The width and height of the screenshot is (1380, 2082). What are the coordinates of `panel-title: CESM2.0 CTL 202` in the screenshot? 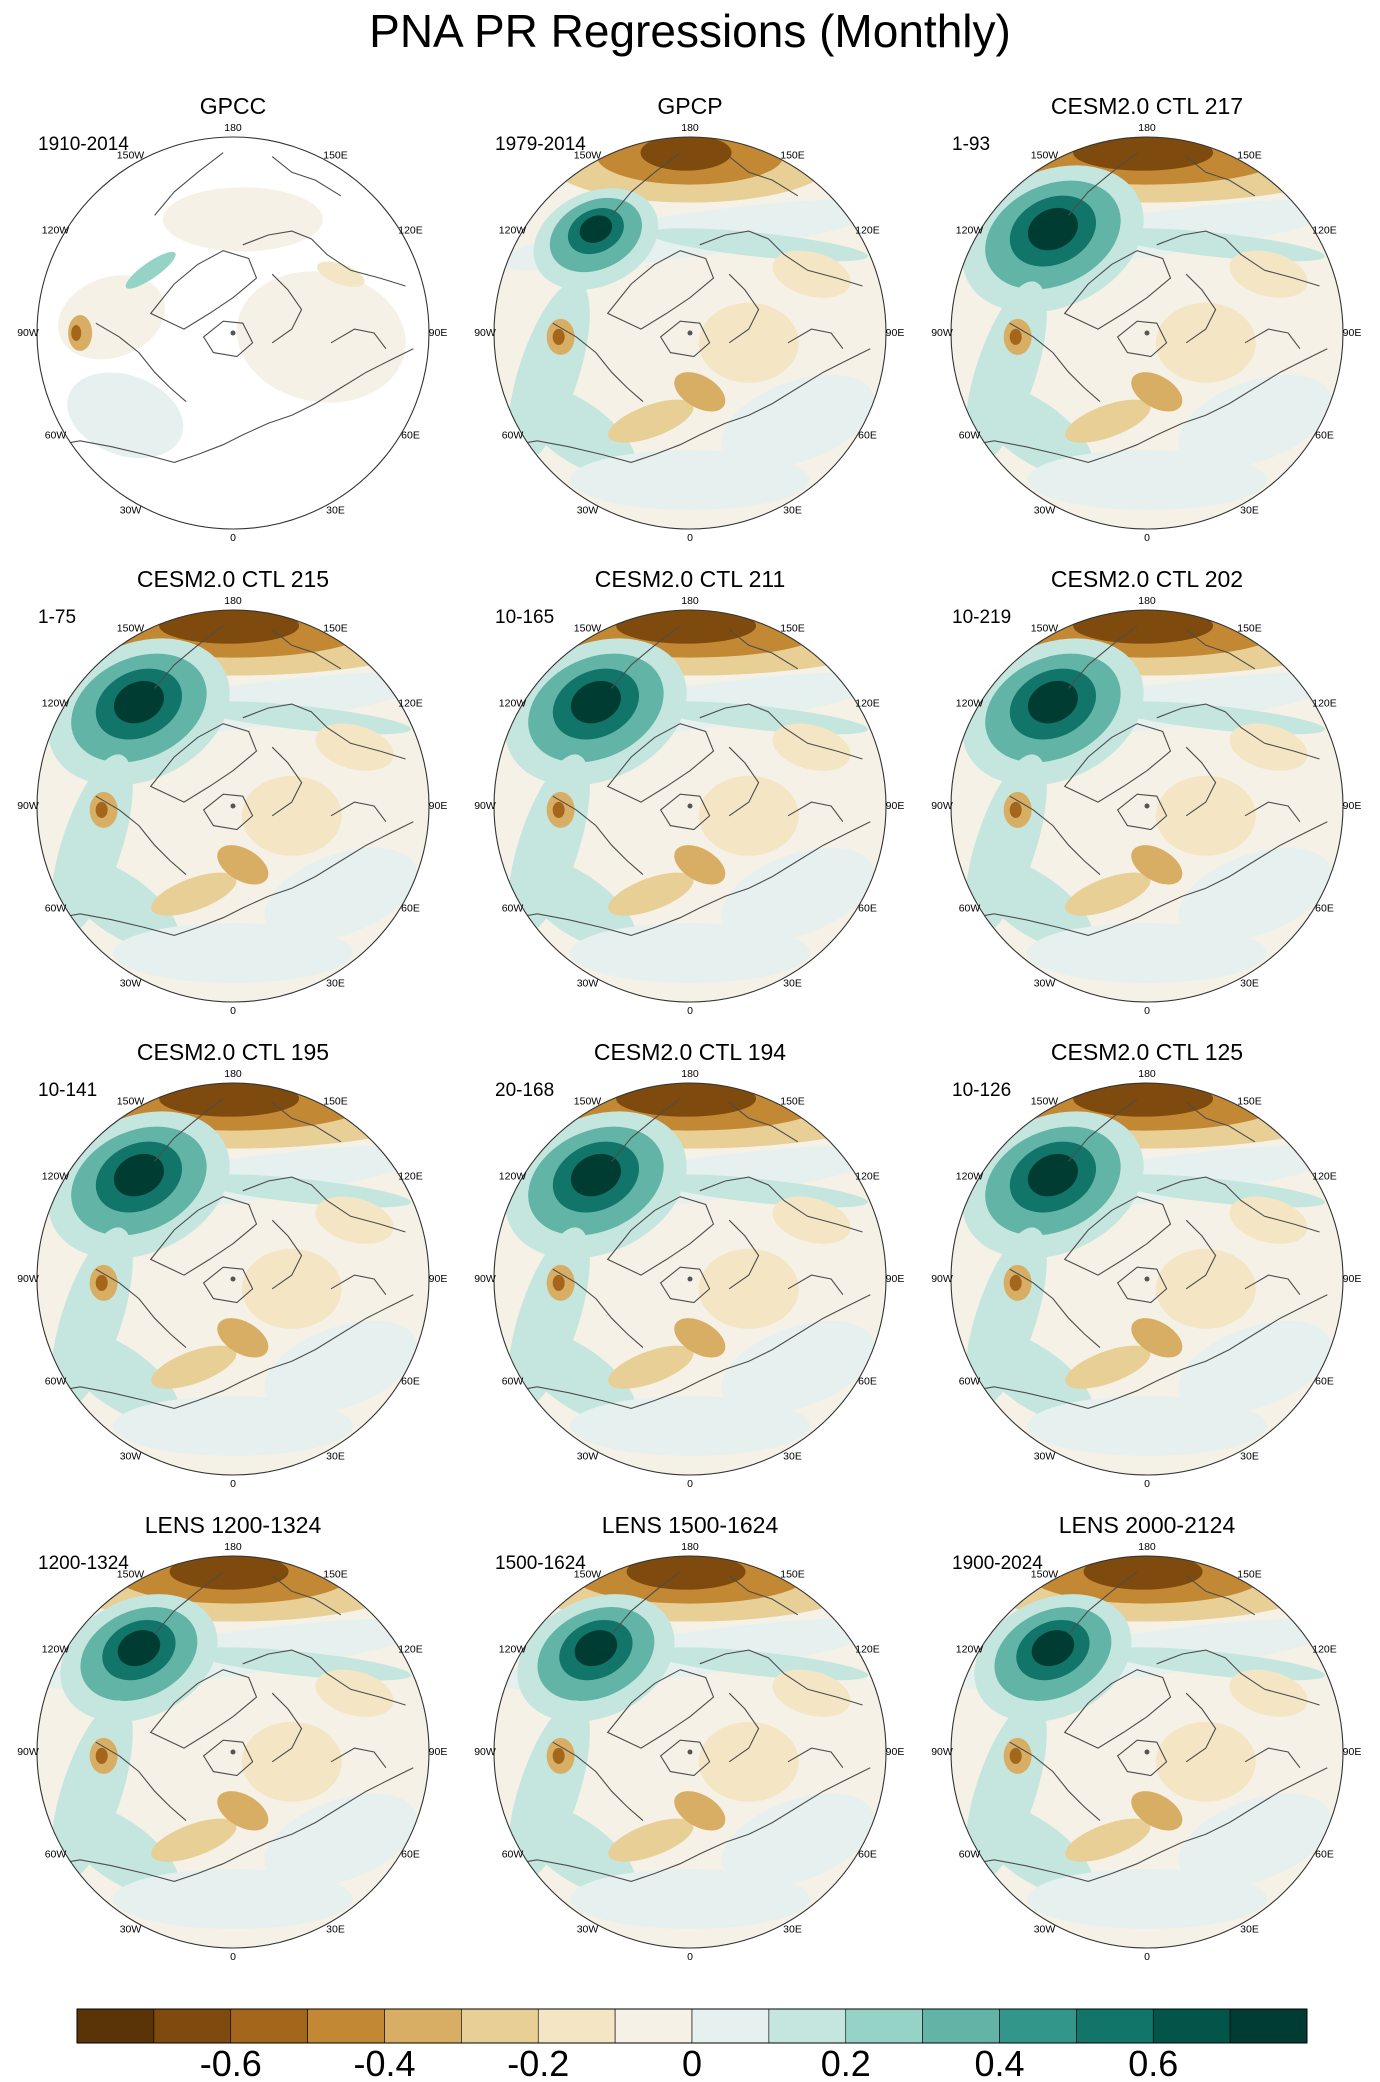 It's located at (1147, 579).